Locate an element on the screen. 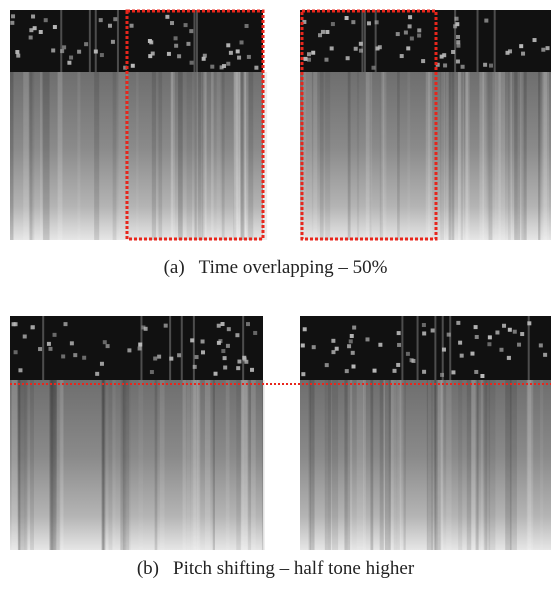 This screenshot has width=551, height=592. overlap-box is located at coordinates (369, 125).